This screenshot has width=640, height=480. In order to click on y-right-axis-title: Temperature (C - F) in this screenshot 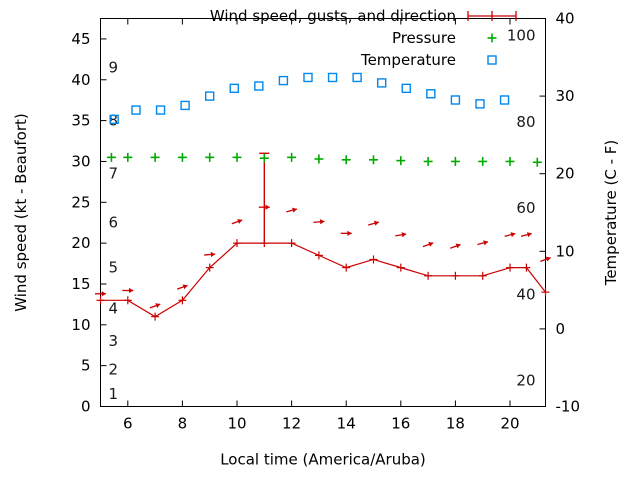, I will do `click(611, 213)`.